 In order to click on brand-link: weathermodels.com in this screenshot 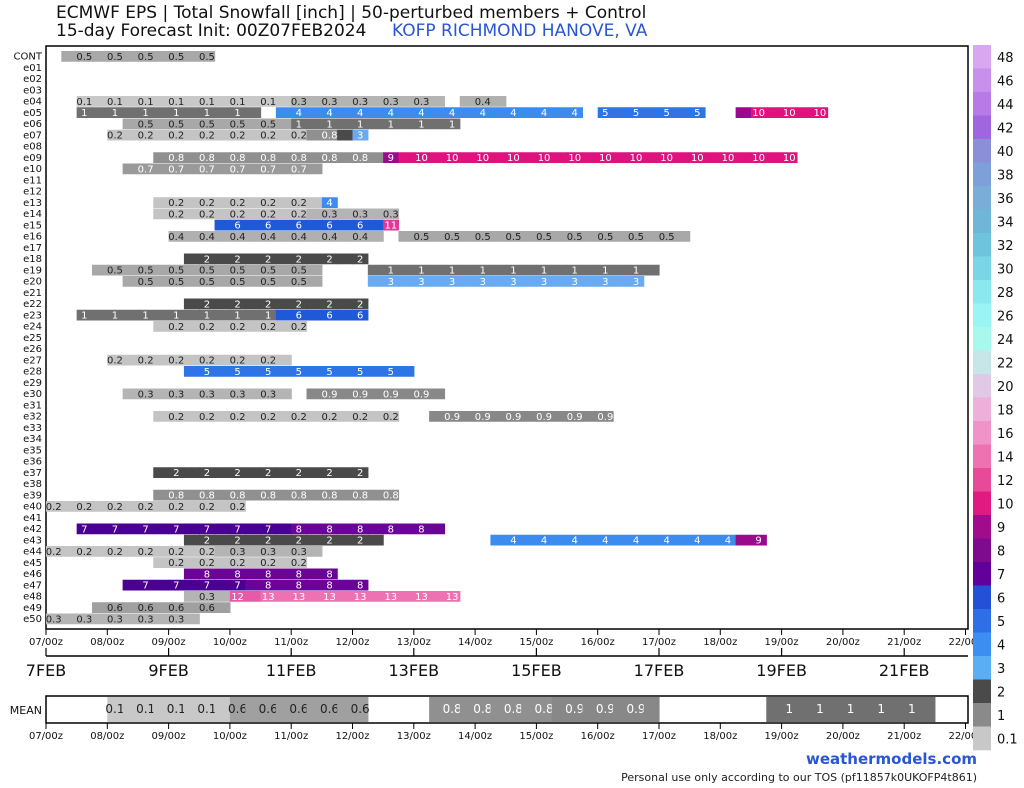, I will do `click(891, 759)`.